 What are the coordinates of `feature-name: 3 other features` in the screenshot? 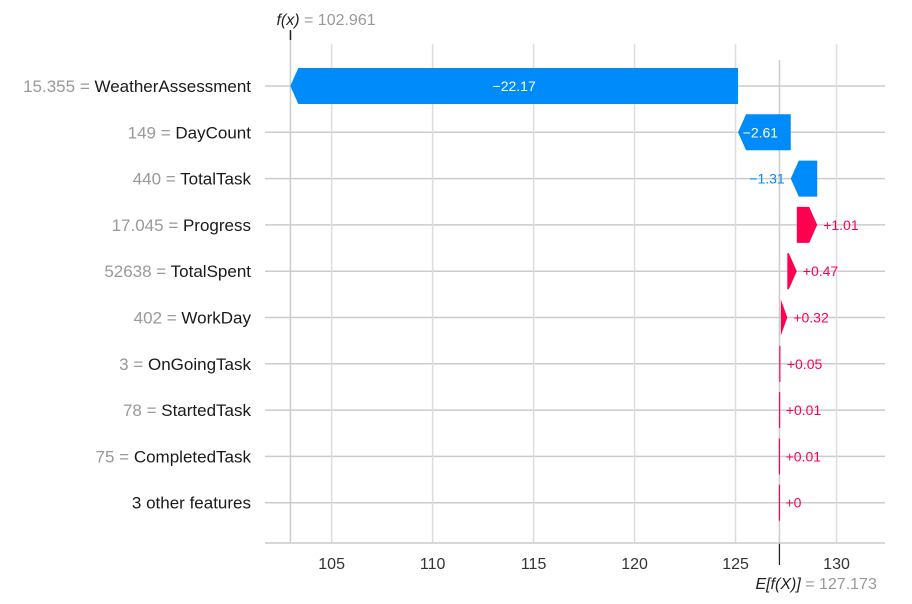 It's located at (191, 503).